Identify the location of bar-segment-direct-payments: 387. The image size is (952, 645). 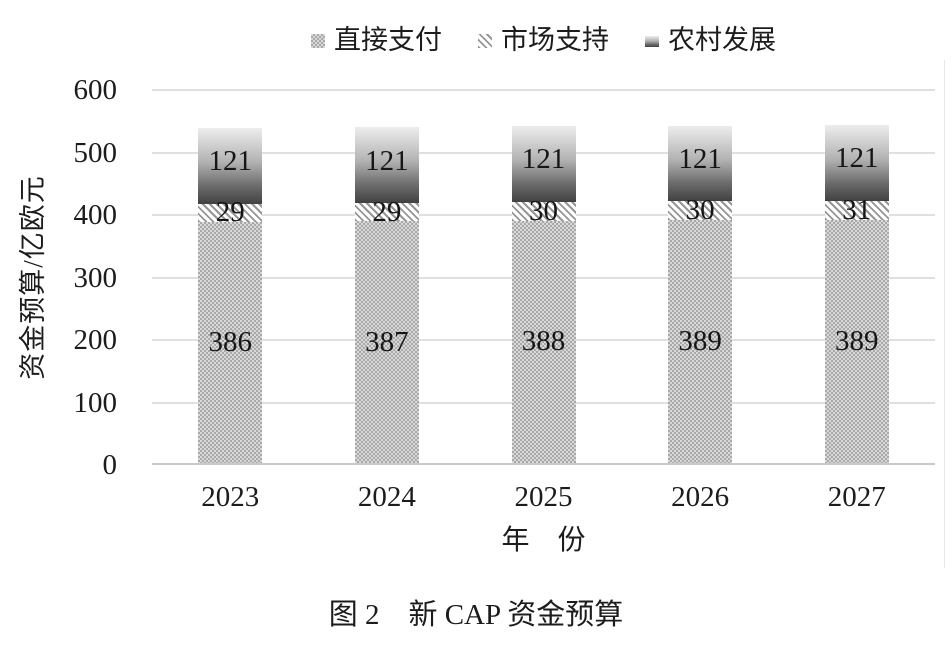
(386, 342).